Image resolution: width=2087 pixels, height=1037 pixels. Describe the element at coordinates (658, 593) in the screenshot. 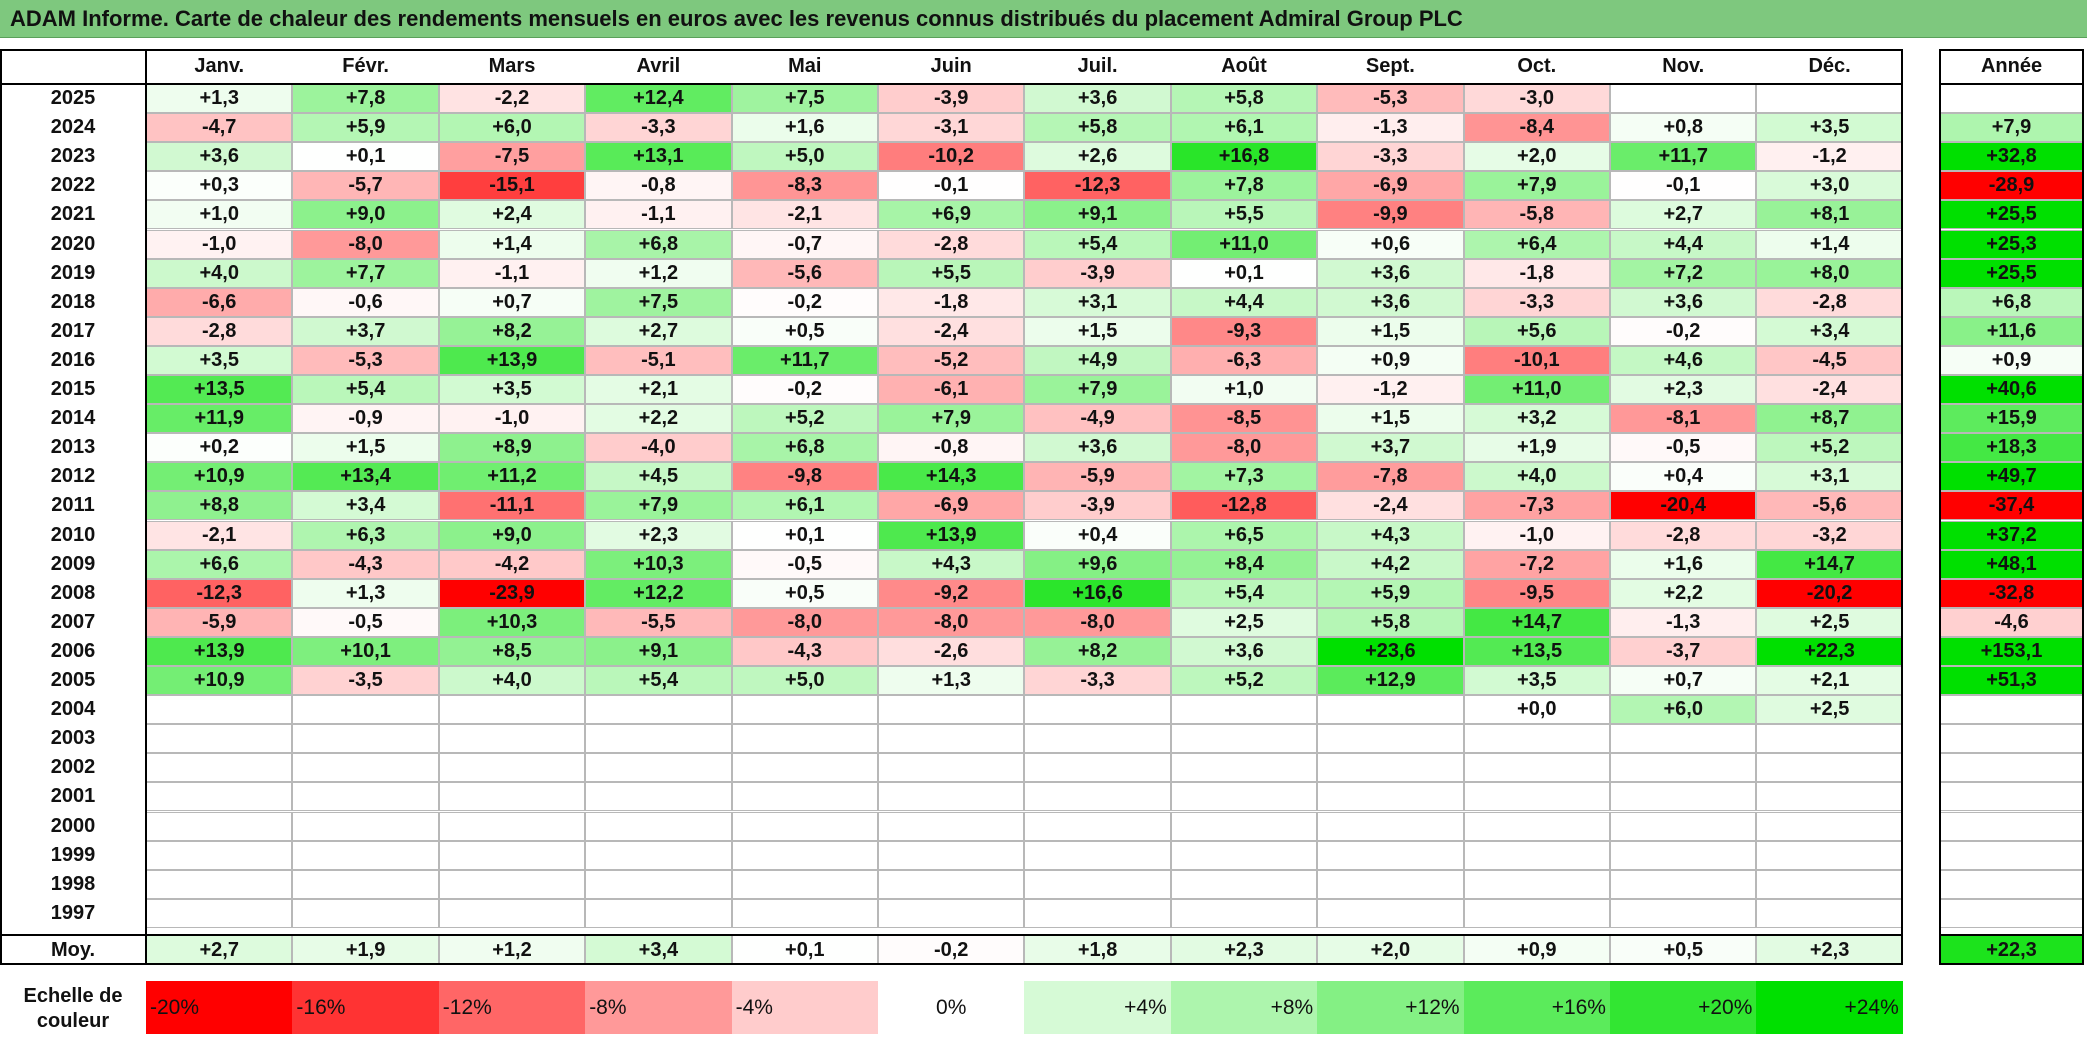

I see `heatmap-cell: +12,2` at that location.